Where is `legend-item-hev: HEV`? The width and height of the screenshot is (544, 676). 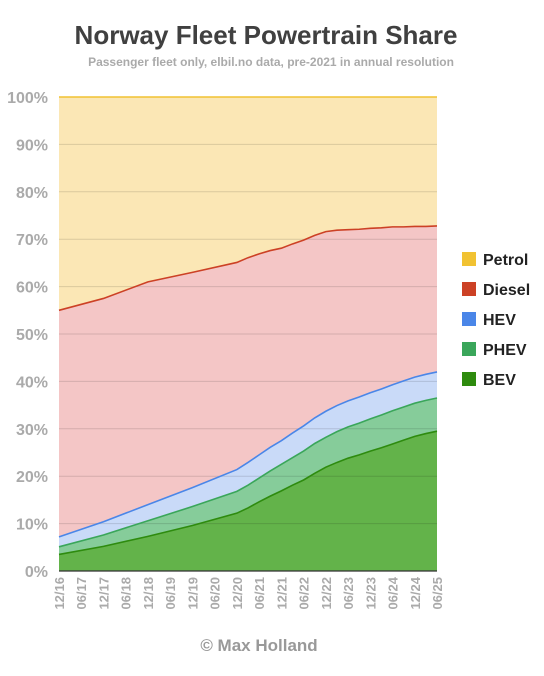
legend-item-hev: HEV is located at coordinates (489, 320).